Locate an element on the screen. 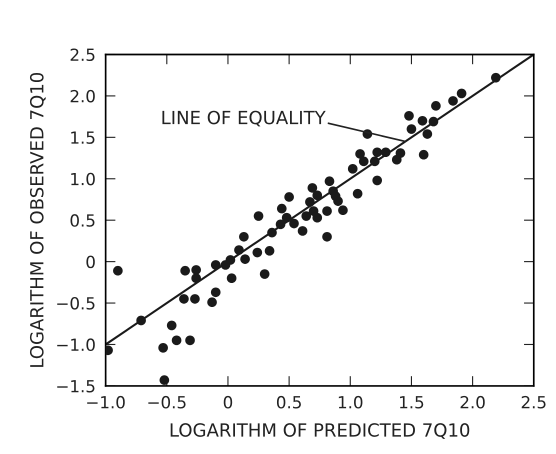 The image size is (556, 454). y-tick-label: −1.5 is located at coordinates (75, 386).